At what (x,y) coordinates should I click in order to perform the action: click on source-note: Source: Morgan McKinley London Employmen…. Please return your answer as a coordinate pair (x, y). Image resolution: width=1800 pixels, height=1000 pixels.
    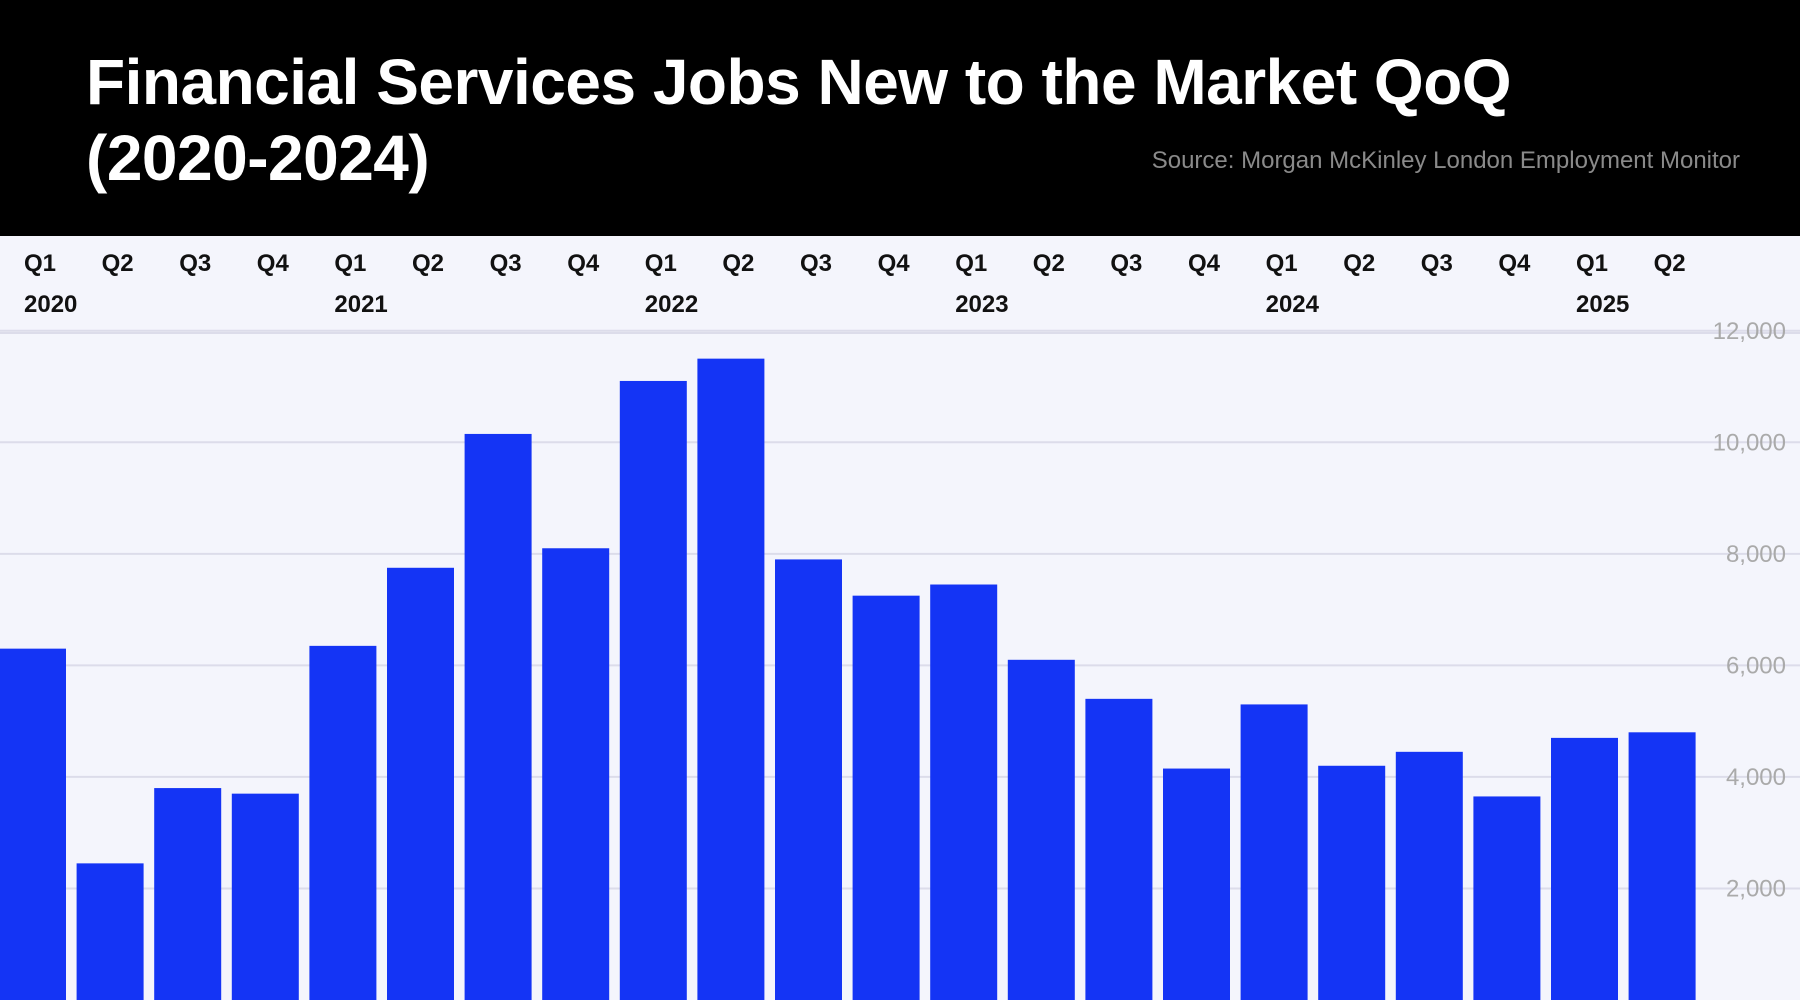
    Looking at the image, I should click on (1445, 160).